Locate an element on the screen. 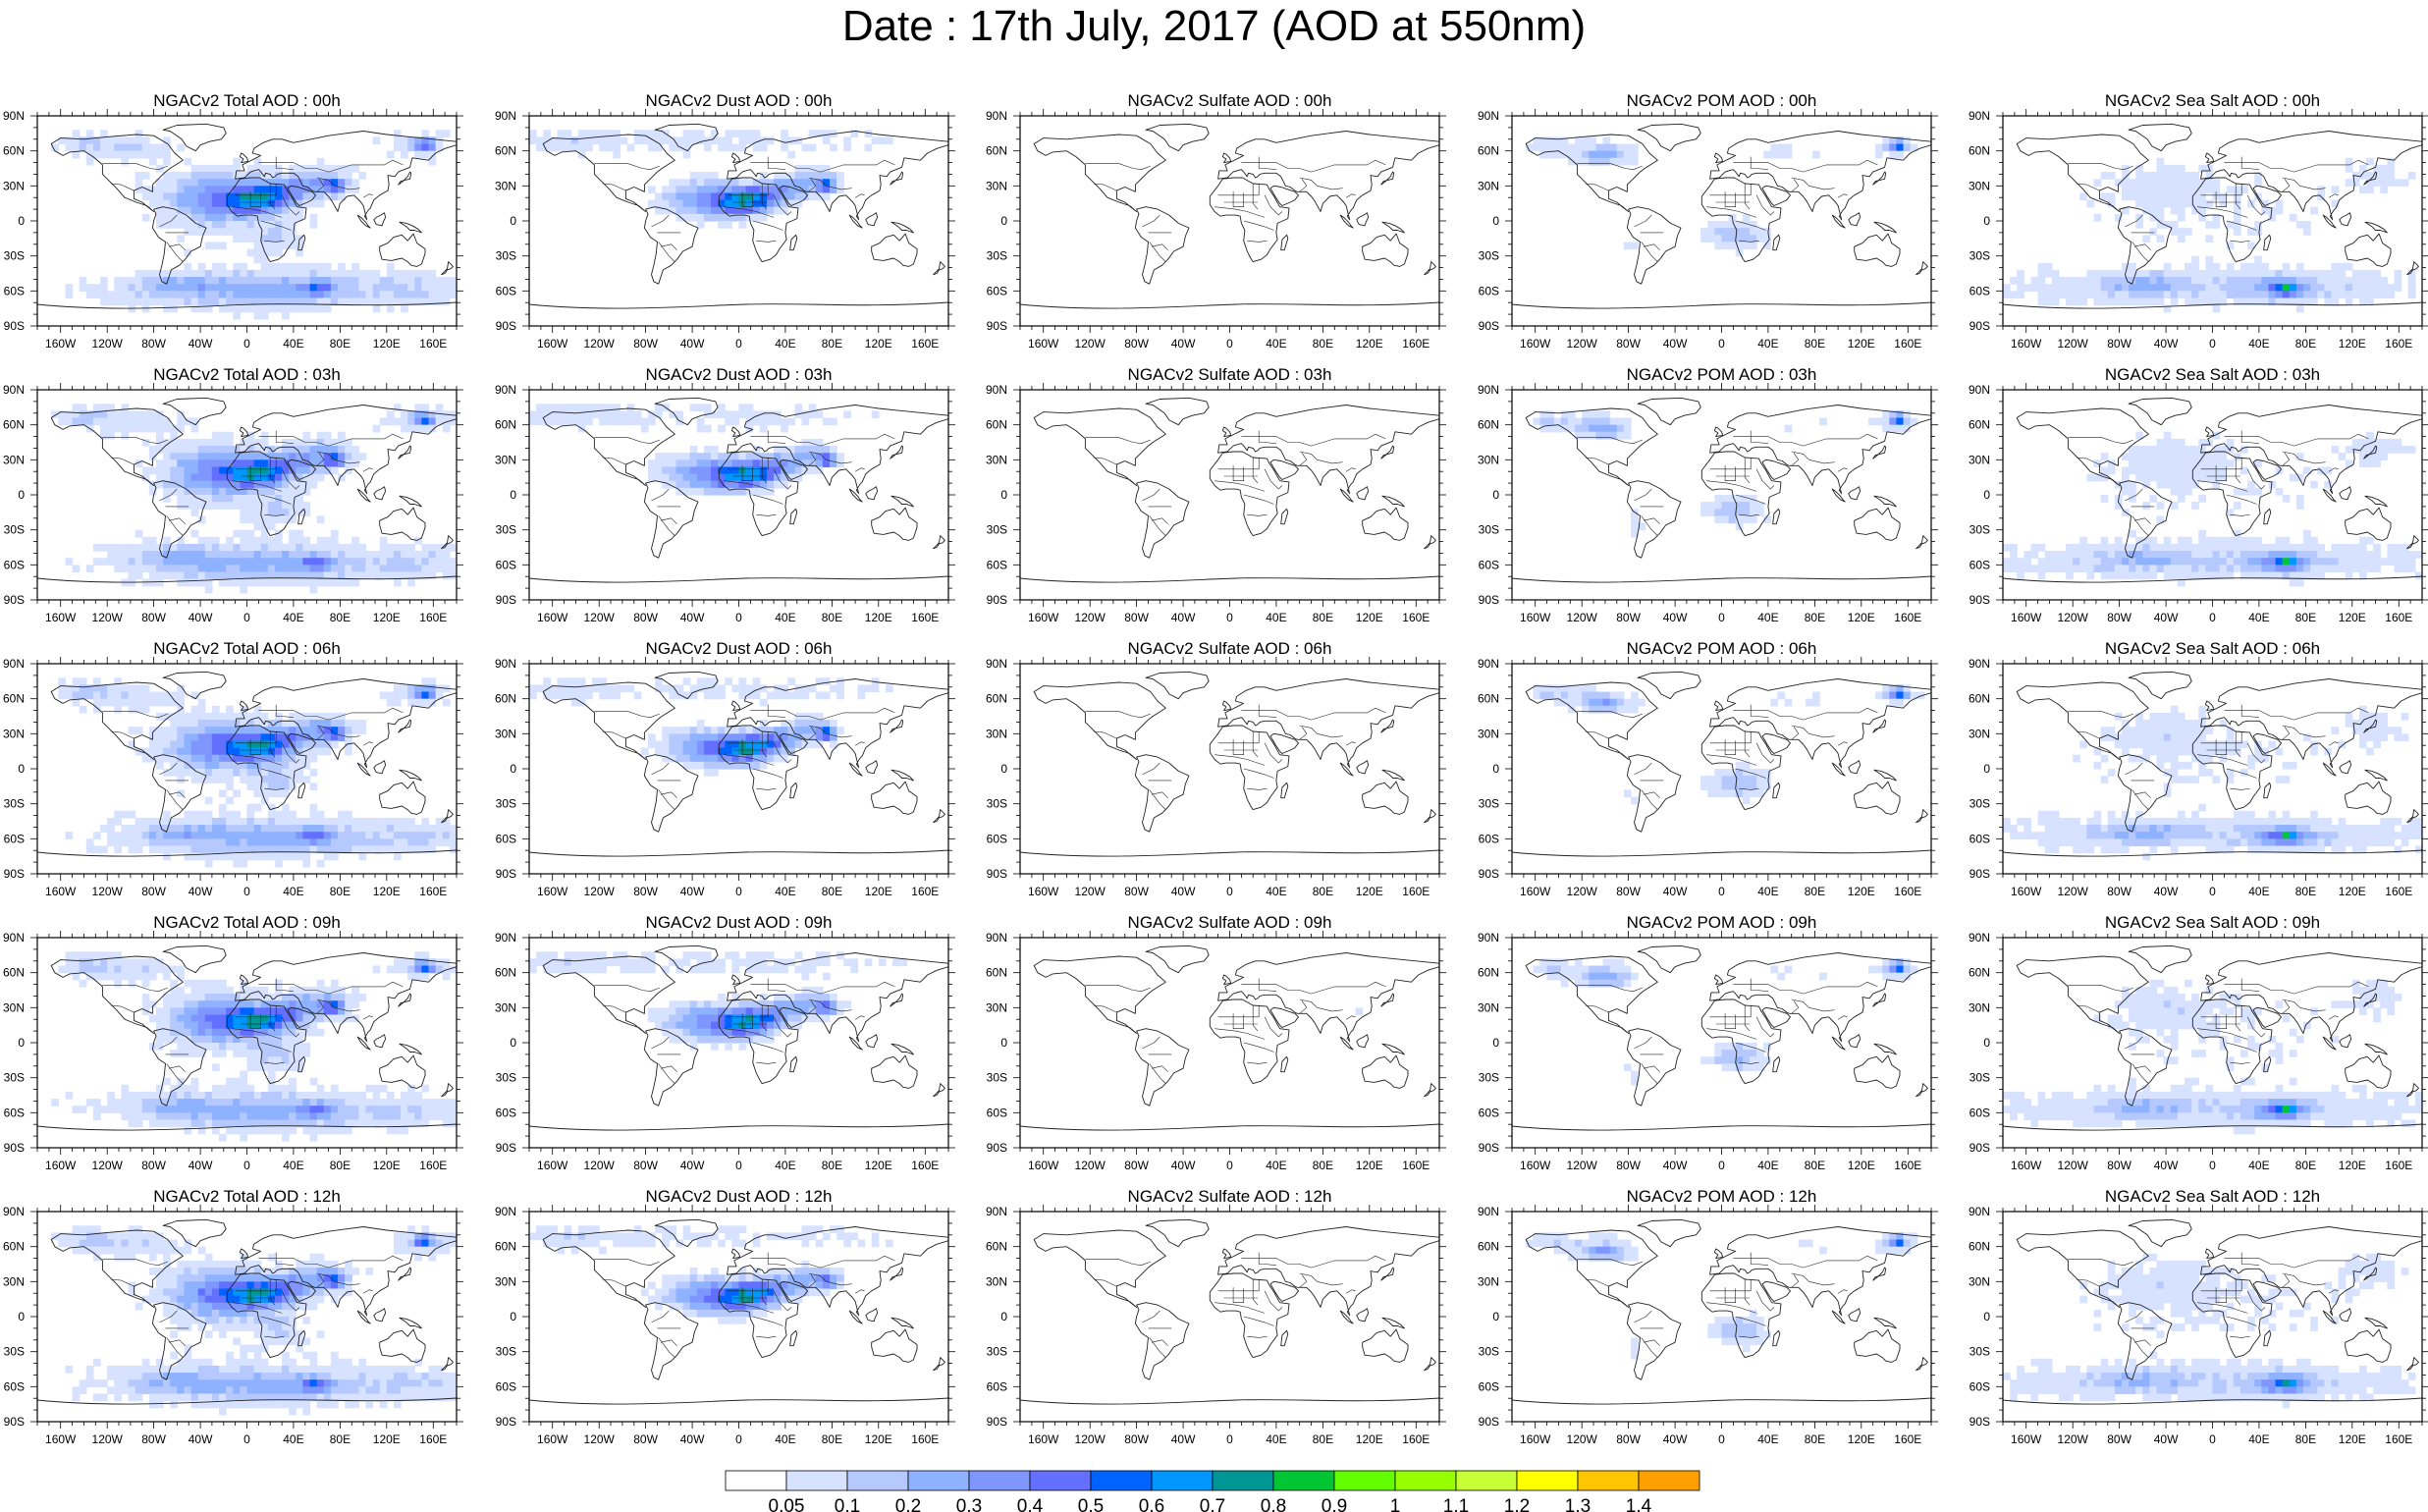  lon-tick-label: 40E is located at coordinates (293, 617).